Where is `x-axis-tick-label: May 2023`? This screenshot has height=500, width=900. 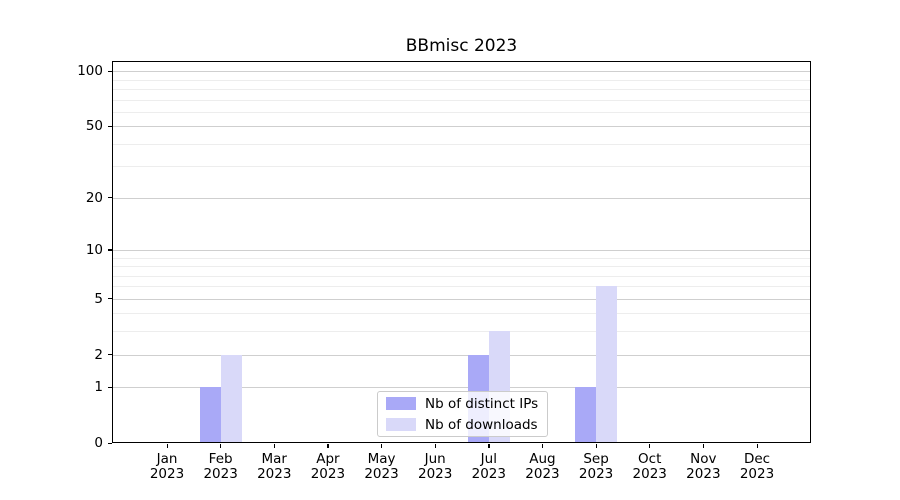
x-axis-tick-label: May 2023 is located at coordinates (381, 466).